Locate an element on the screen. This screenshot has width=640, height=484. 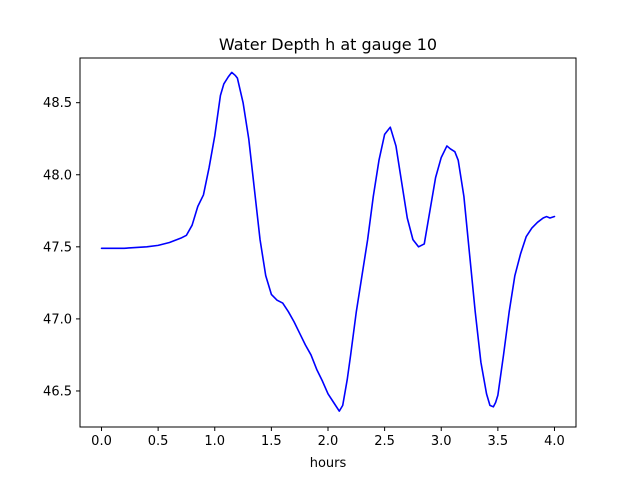
x-tick-label: 1.5 is located at coordinates (271, 441).